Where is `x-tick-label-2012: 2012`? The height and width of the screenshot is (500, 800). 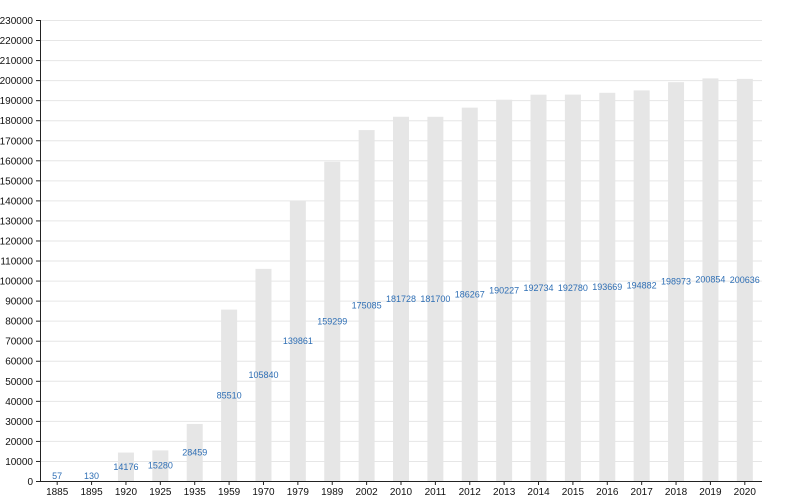
x-tick-label-2012: 2012 is located at coordinates (470, 492).